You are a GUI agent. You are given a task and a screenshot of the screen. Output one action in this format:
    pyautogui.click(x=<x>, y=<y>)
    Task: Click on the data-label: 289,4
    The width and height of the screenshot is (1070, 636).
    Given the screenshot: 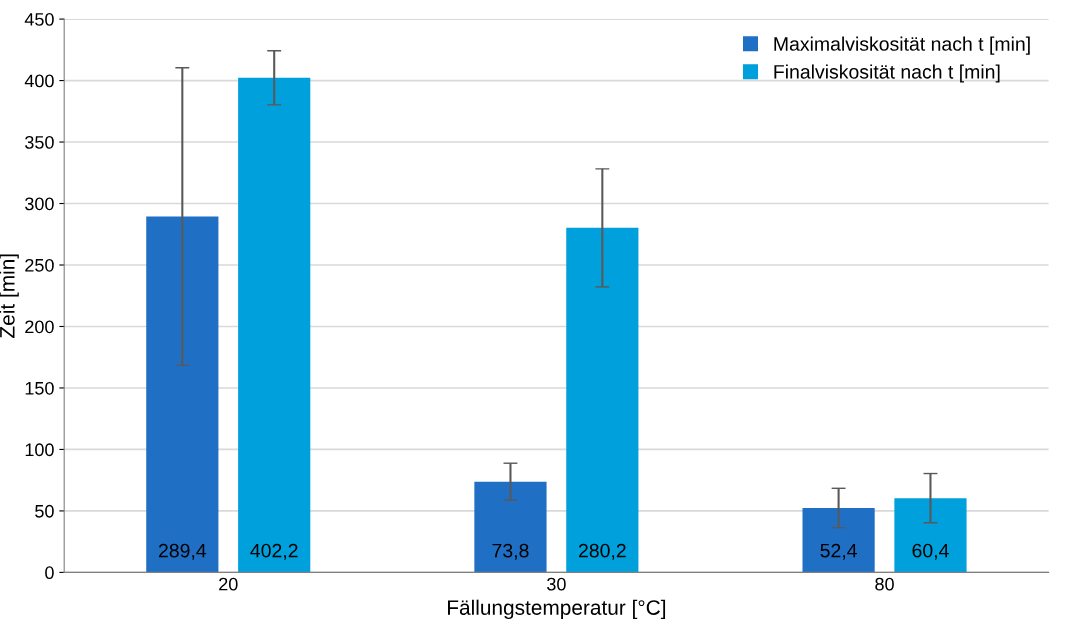 What is the action you would take?
    pyautogui.click(x=182, y=551)
    